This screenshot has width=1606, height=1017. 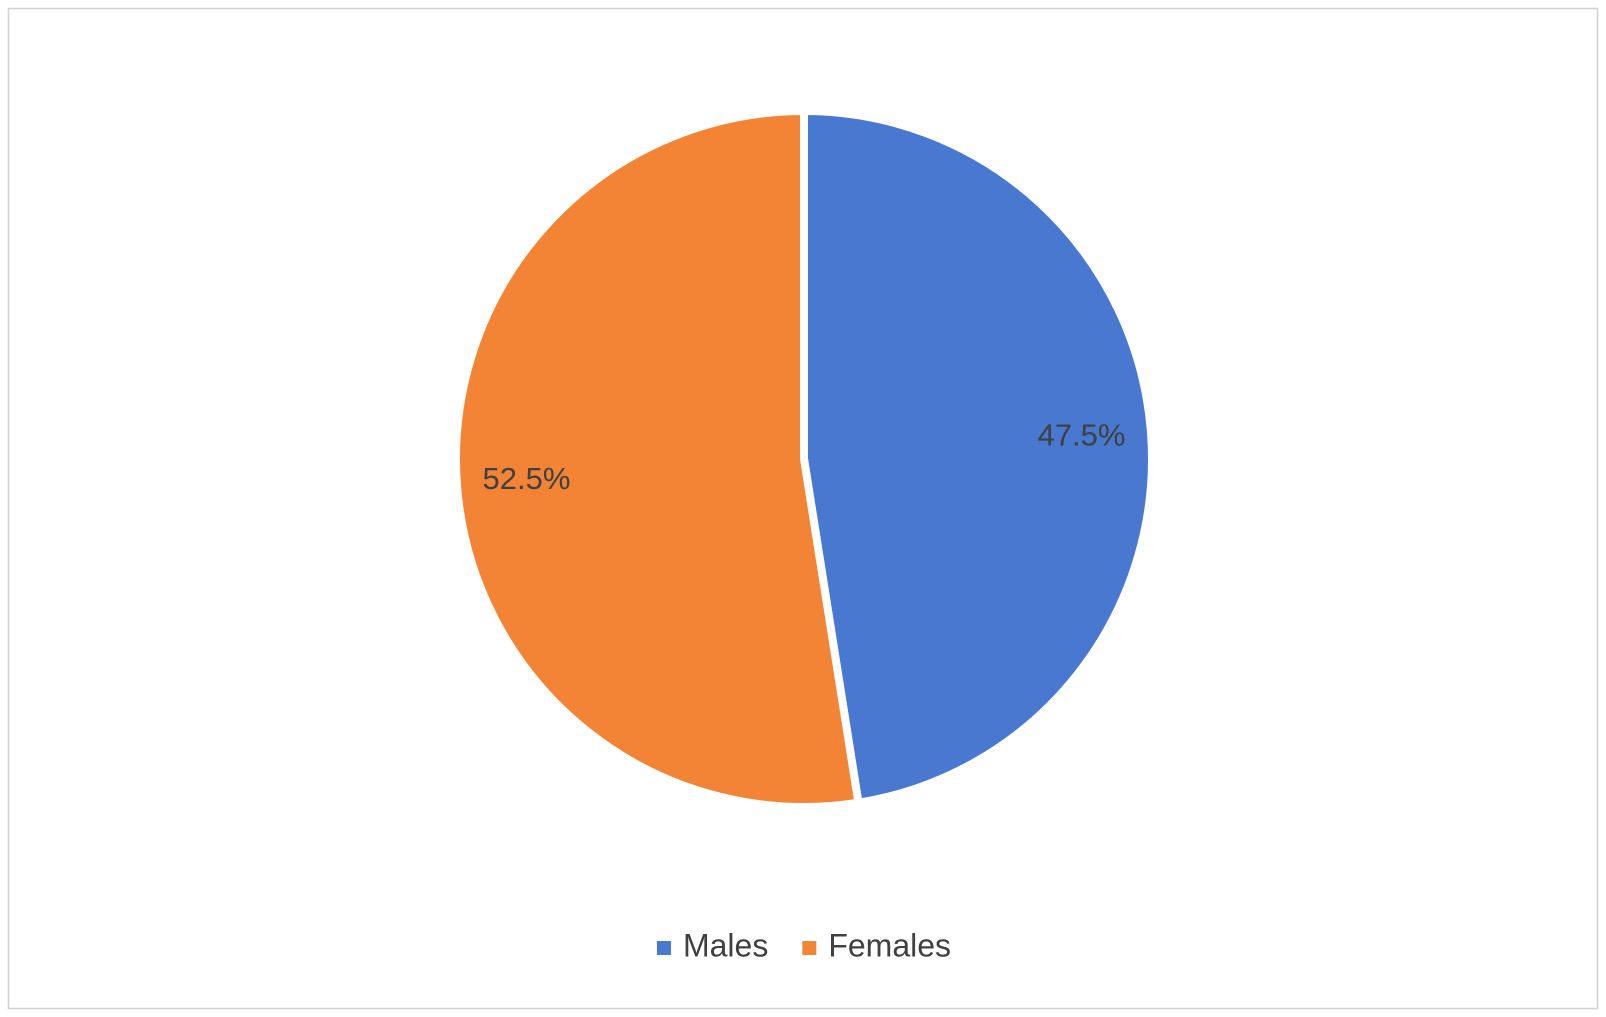 I want to click on legend-label: Males, so click(x=725, y=945).